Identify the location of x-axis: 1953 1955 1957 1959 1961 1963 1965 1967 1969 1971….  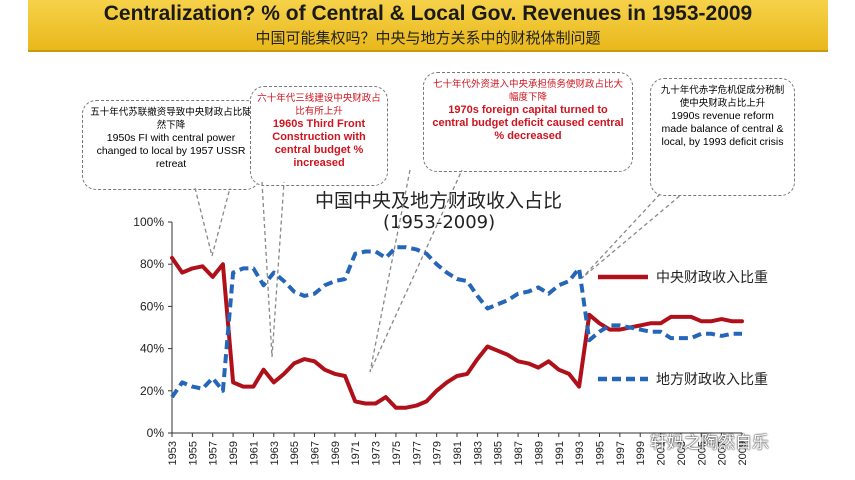
(458, 448).